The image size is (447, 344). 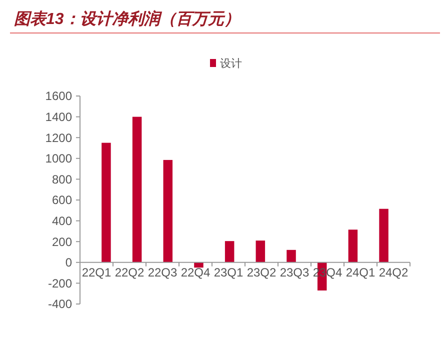 I want to click on x-tick-label: 22Q4, so click(x=195, y=272).